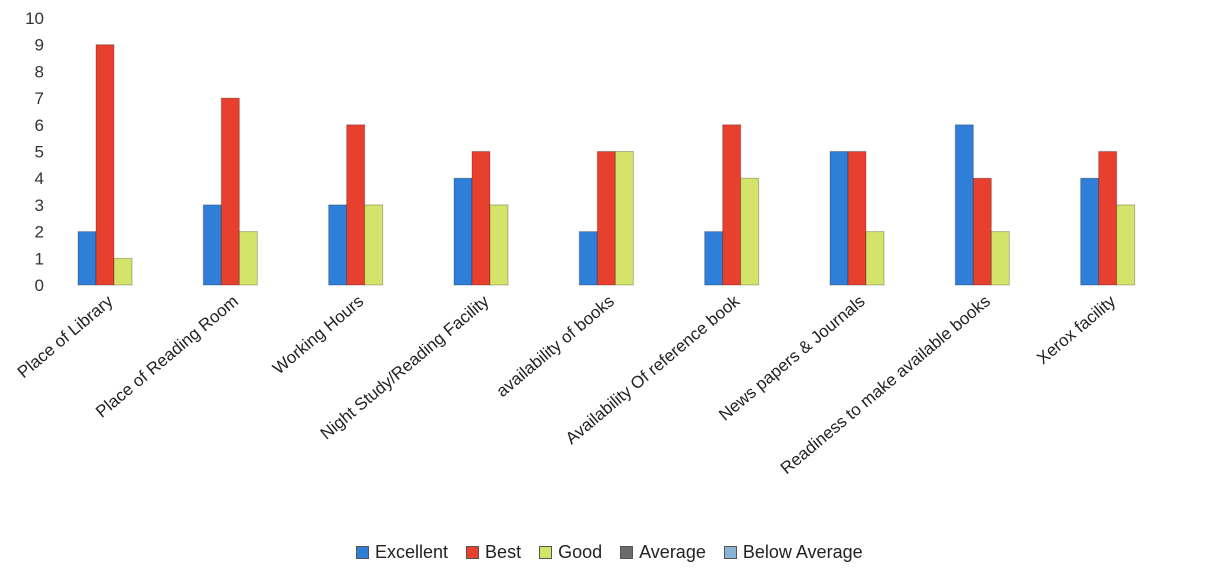  I want to click on y-tick-label: 7, so click(39, 98).